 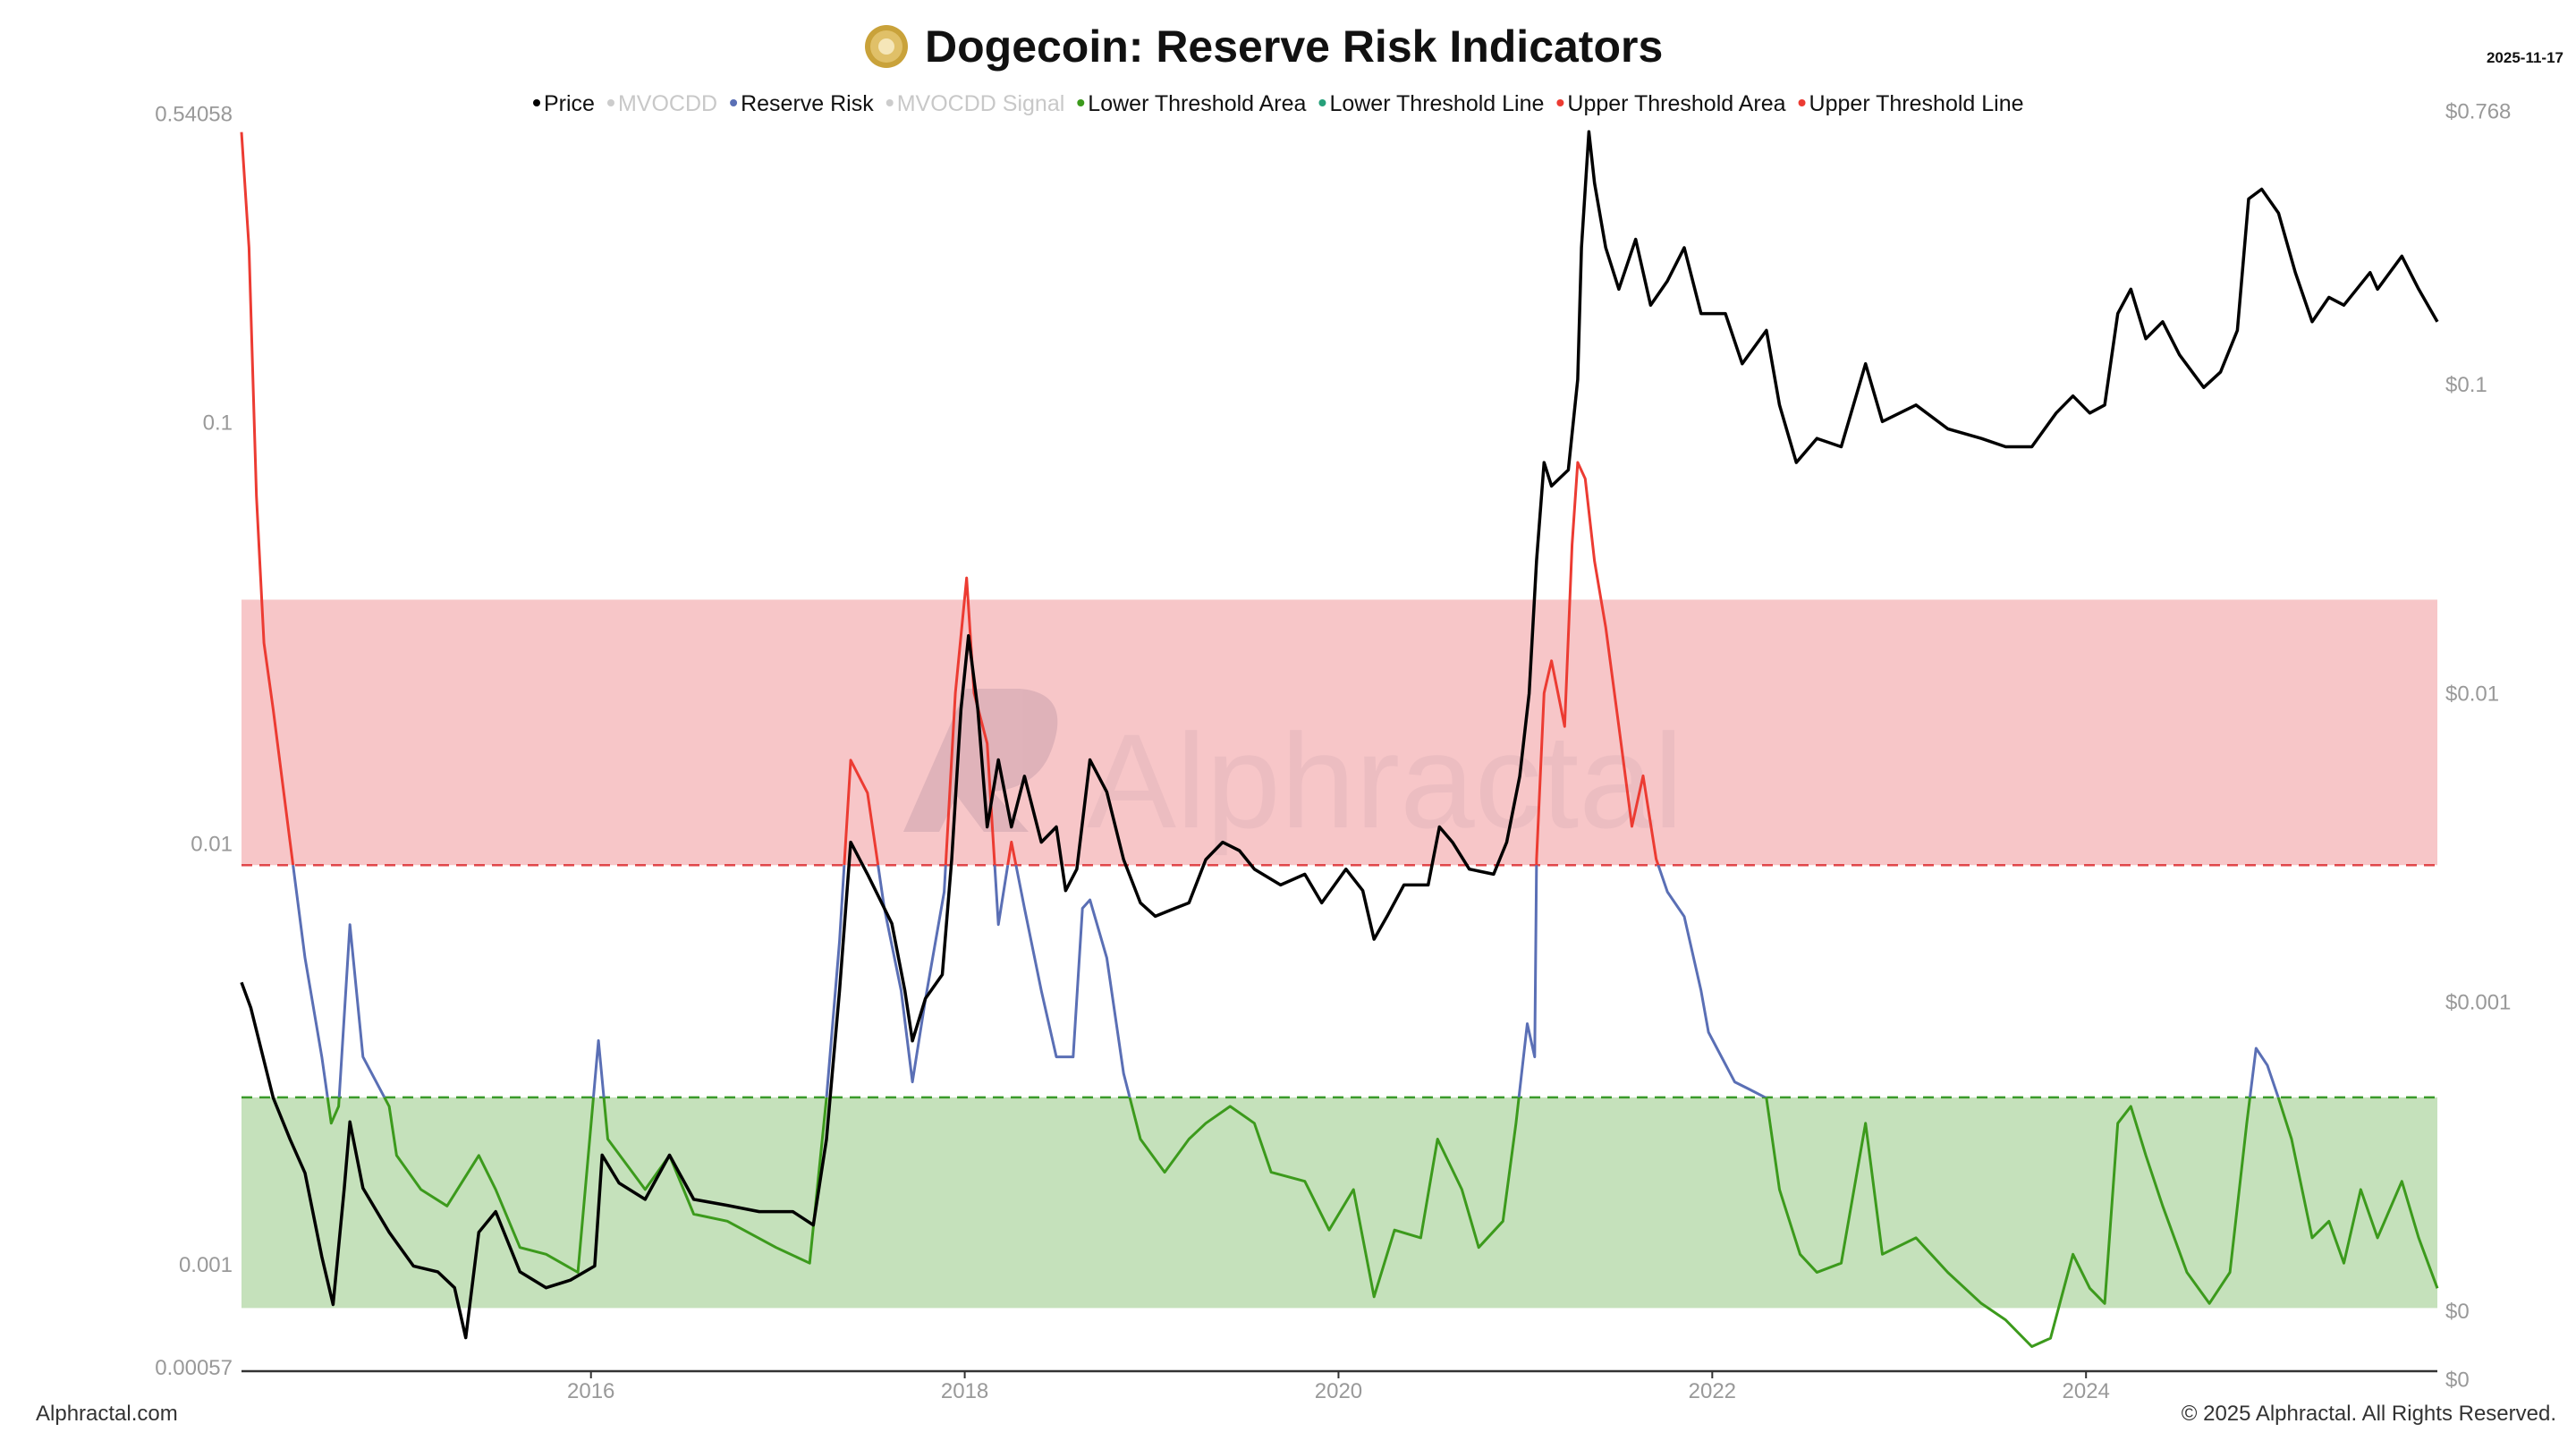 I want to click on left-y-axis: 0.54058 0.1 0.01 0.001 0.00057, so click(x=194, y=742).